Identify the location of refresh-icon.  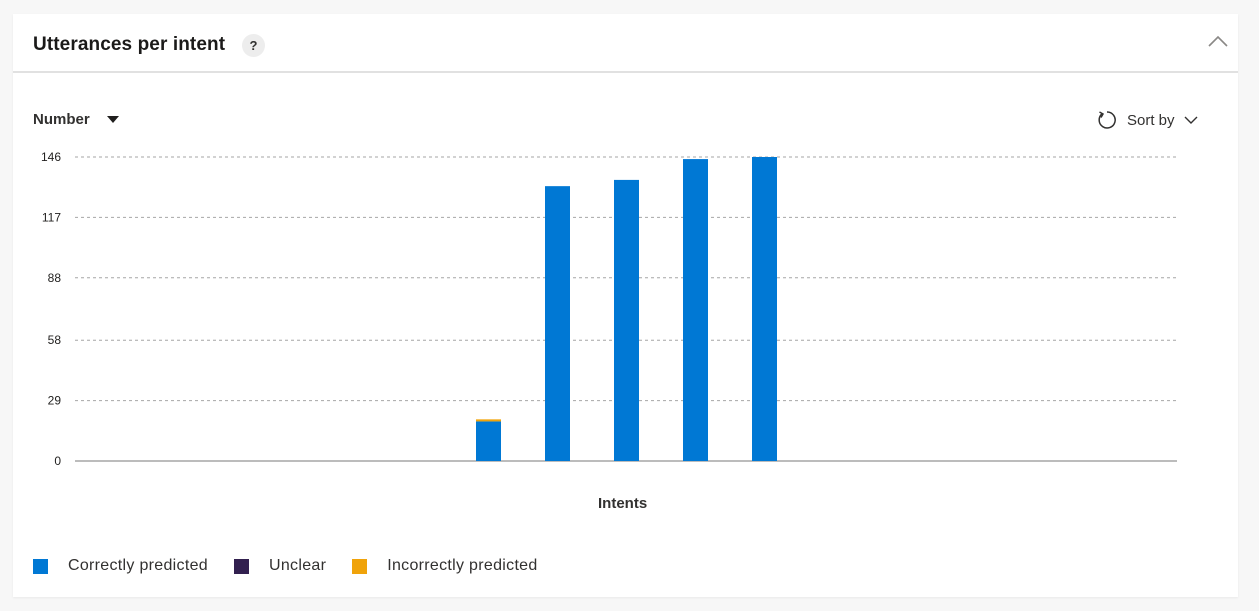
(1107, 120).